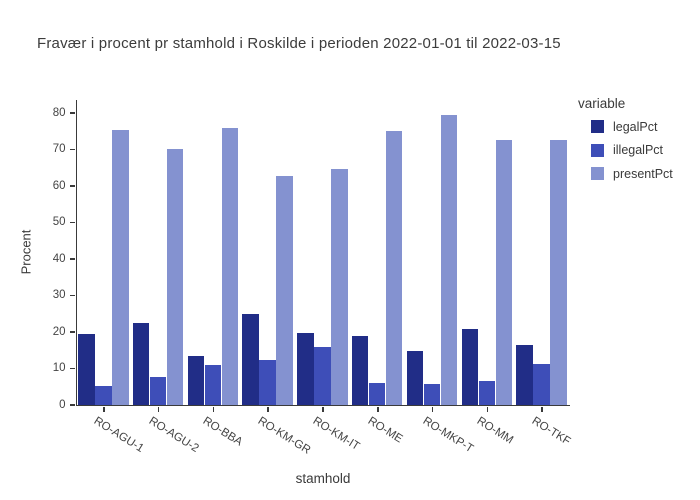 The height and width of the screenshot is (500, 700). I want to click on legend-swatch-presentPct, so click(597, 174).